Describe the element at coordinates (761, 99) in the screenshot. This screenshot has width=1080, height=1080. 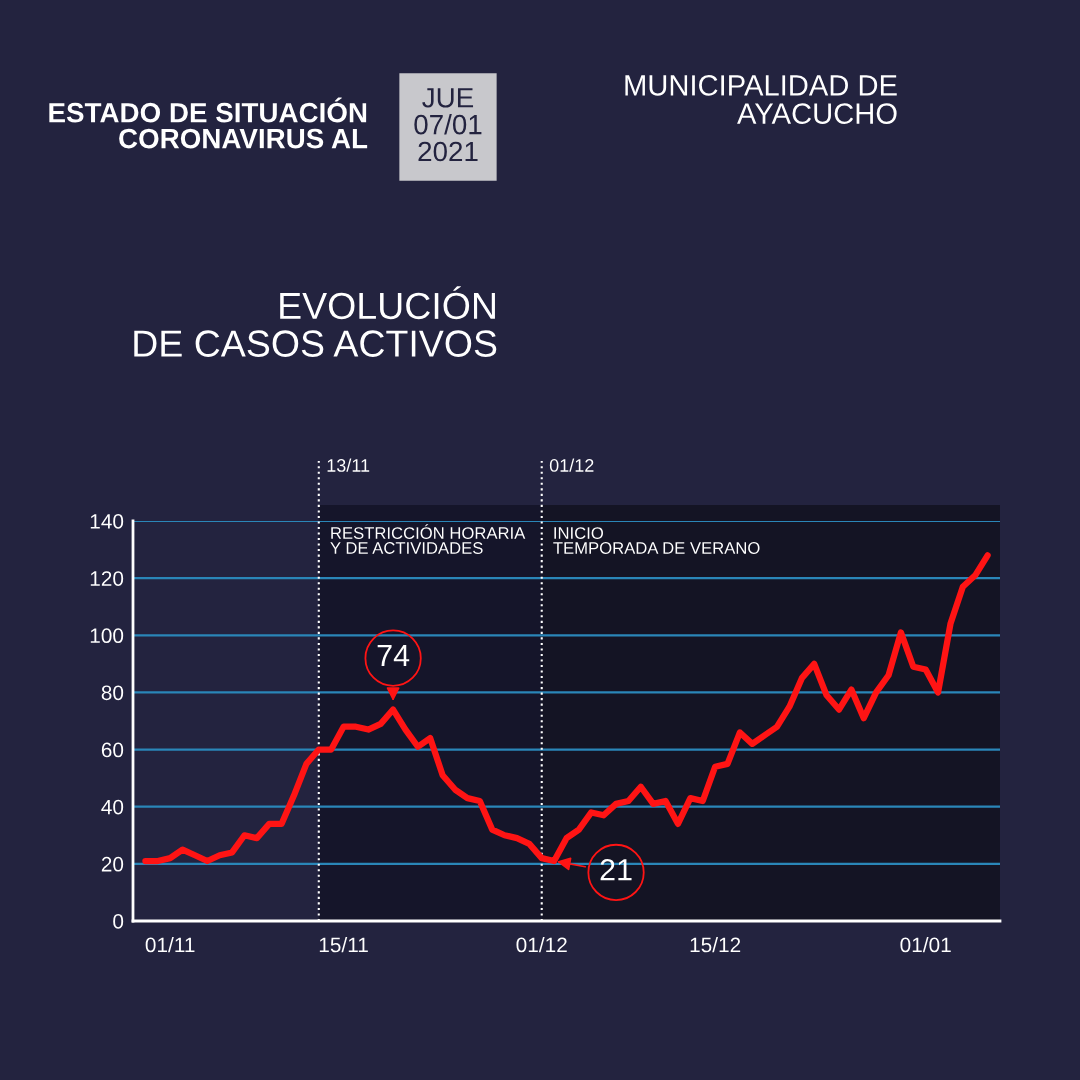
I see `text: MUNICIPALIDAD DE AYACUCHO` at that location.